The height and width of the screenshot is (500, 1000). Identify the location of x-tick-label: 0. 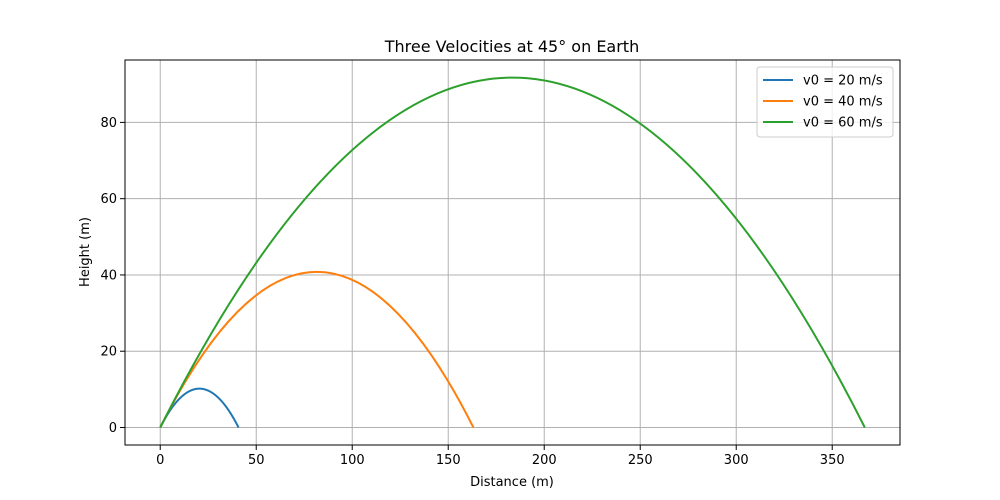
(160, 460).